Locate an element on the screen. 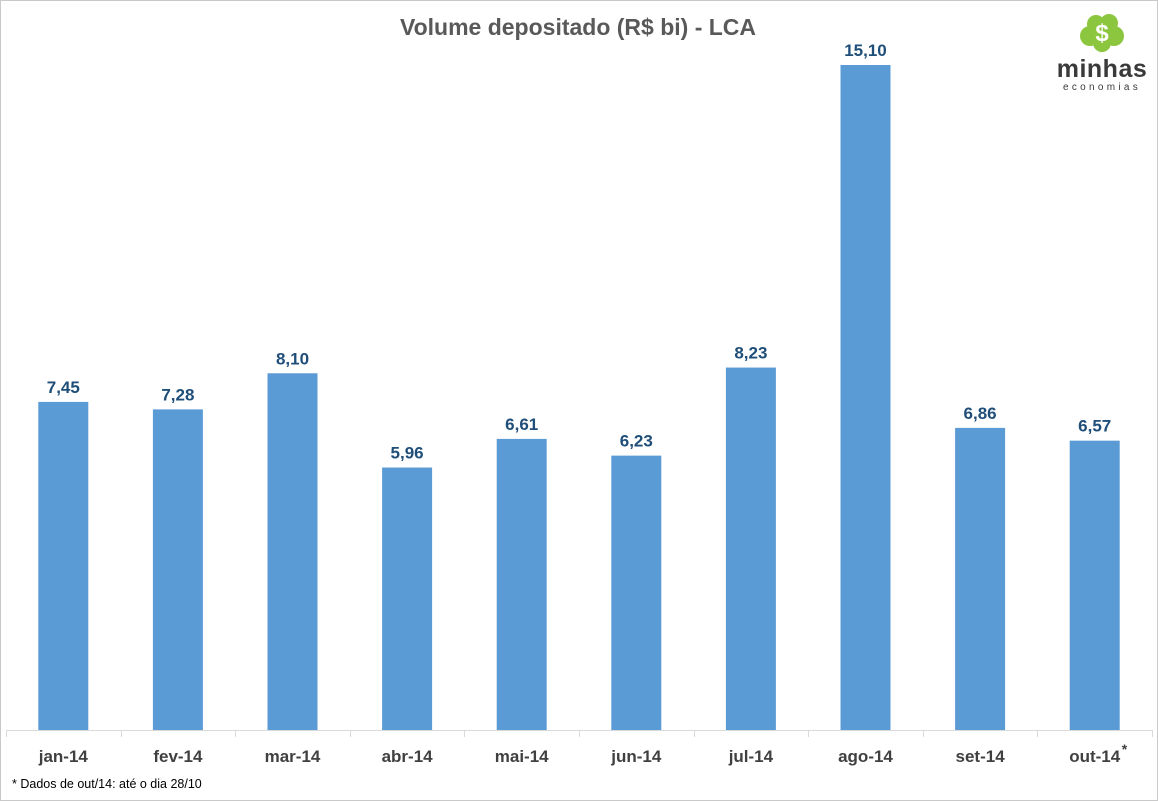 The image size is (1158, 801). x-tick-label: set-14 is located at coordinates (981, 756).